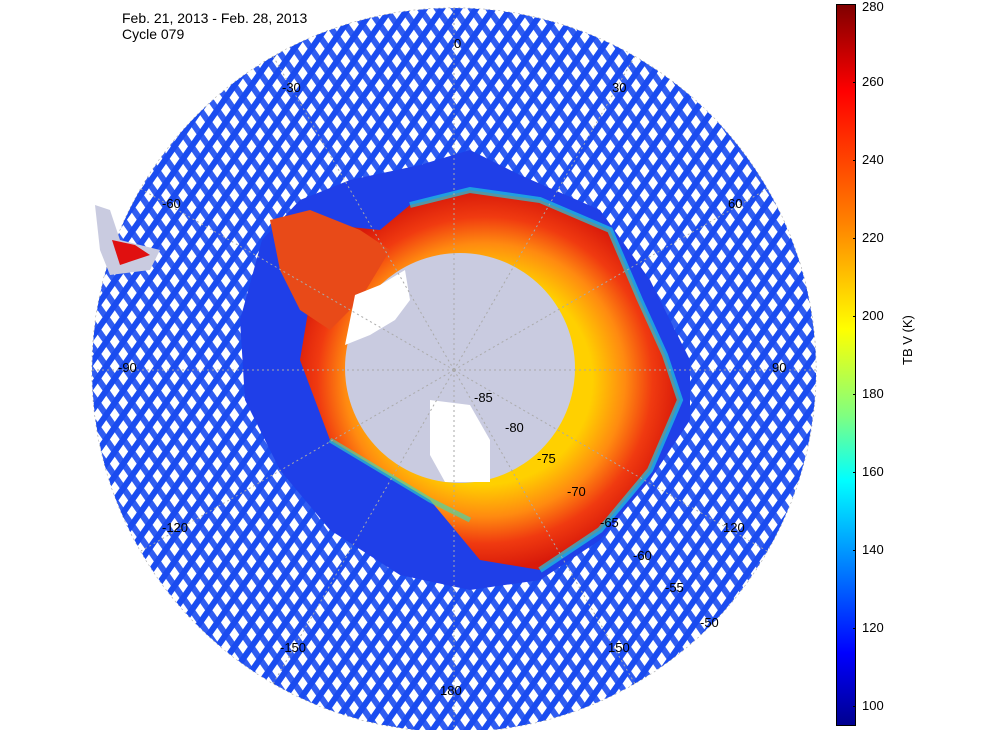 The height and width of the screenshot is (730, 985). Describe the element at coordinates (846, 365) in the screenshot. I see `colorbar` at that location.